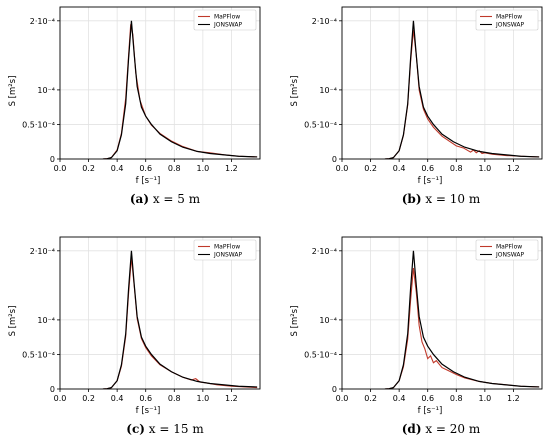  I want to click on panel-caption-label: (b), so click(412, 199).